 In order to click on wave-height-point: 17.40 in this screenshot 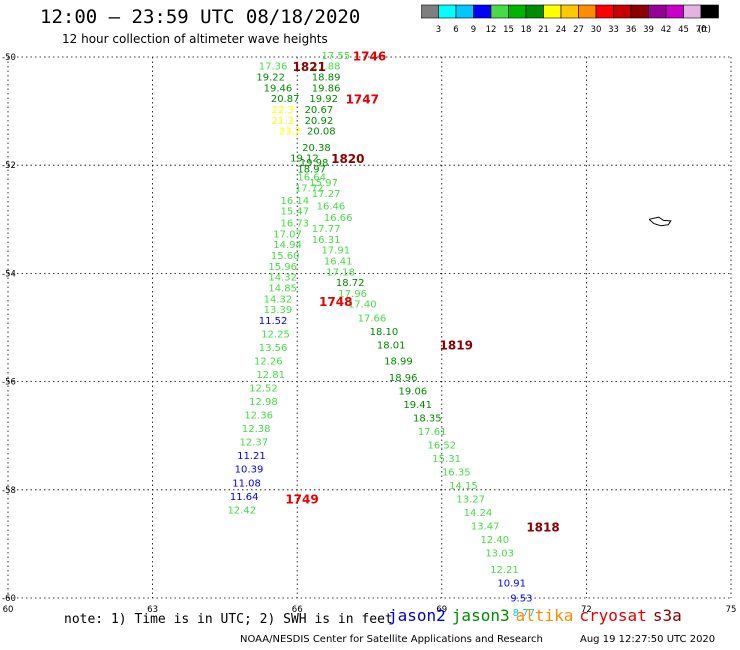, I will do `click(362, 305)`.